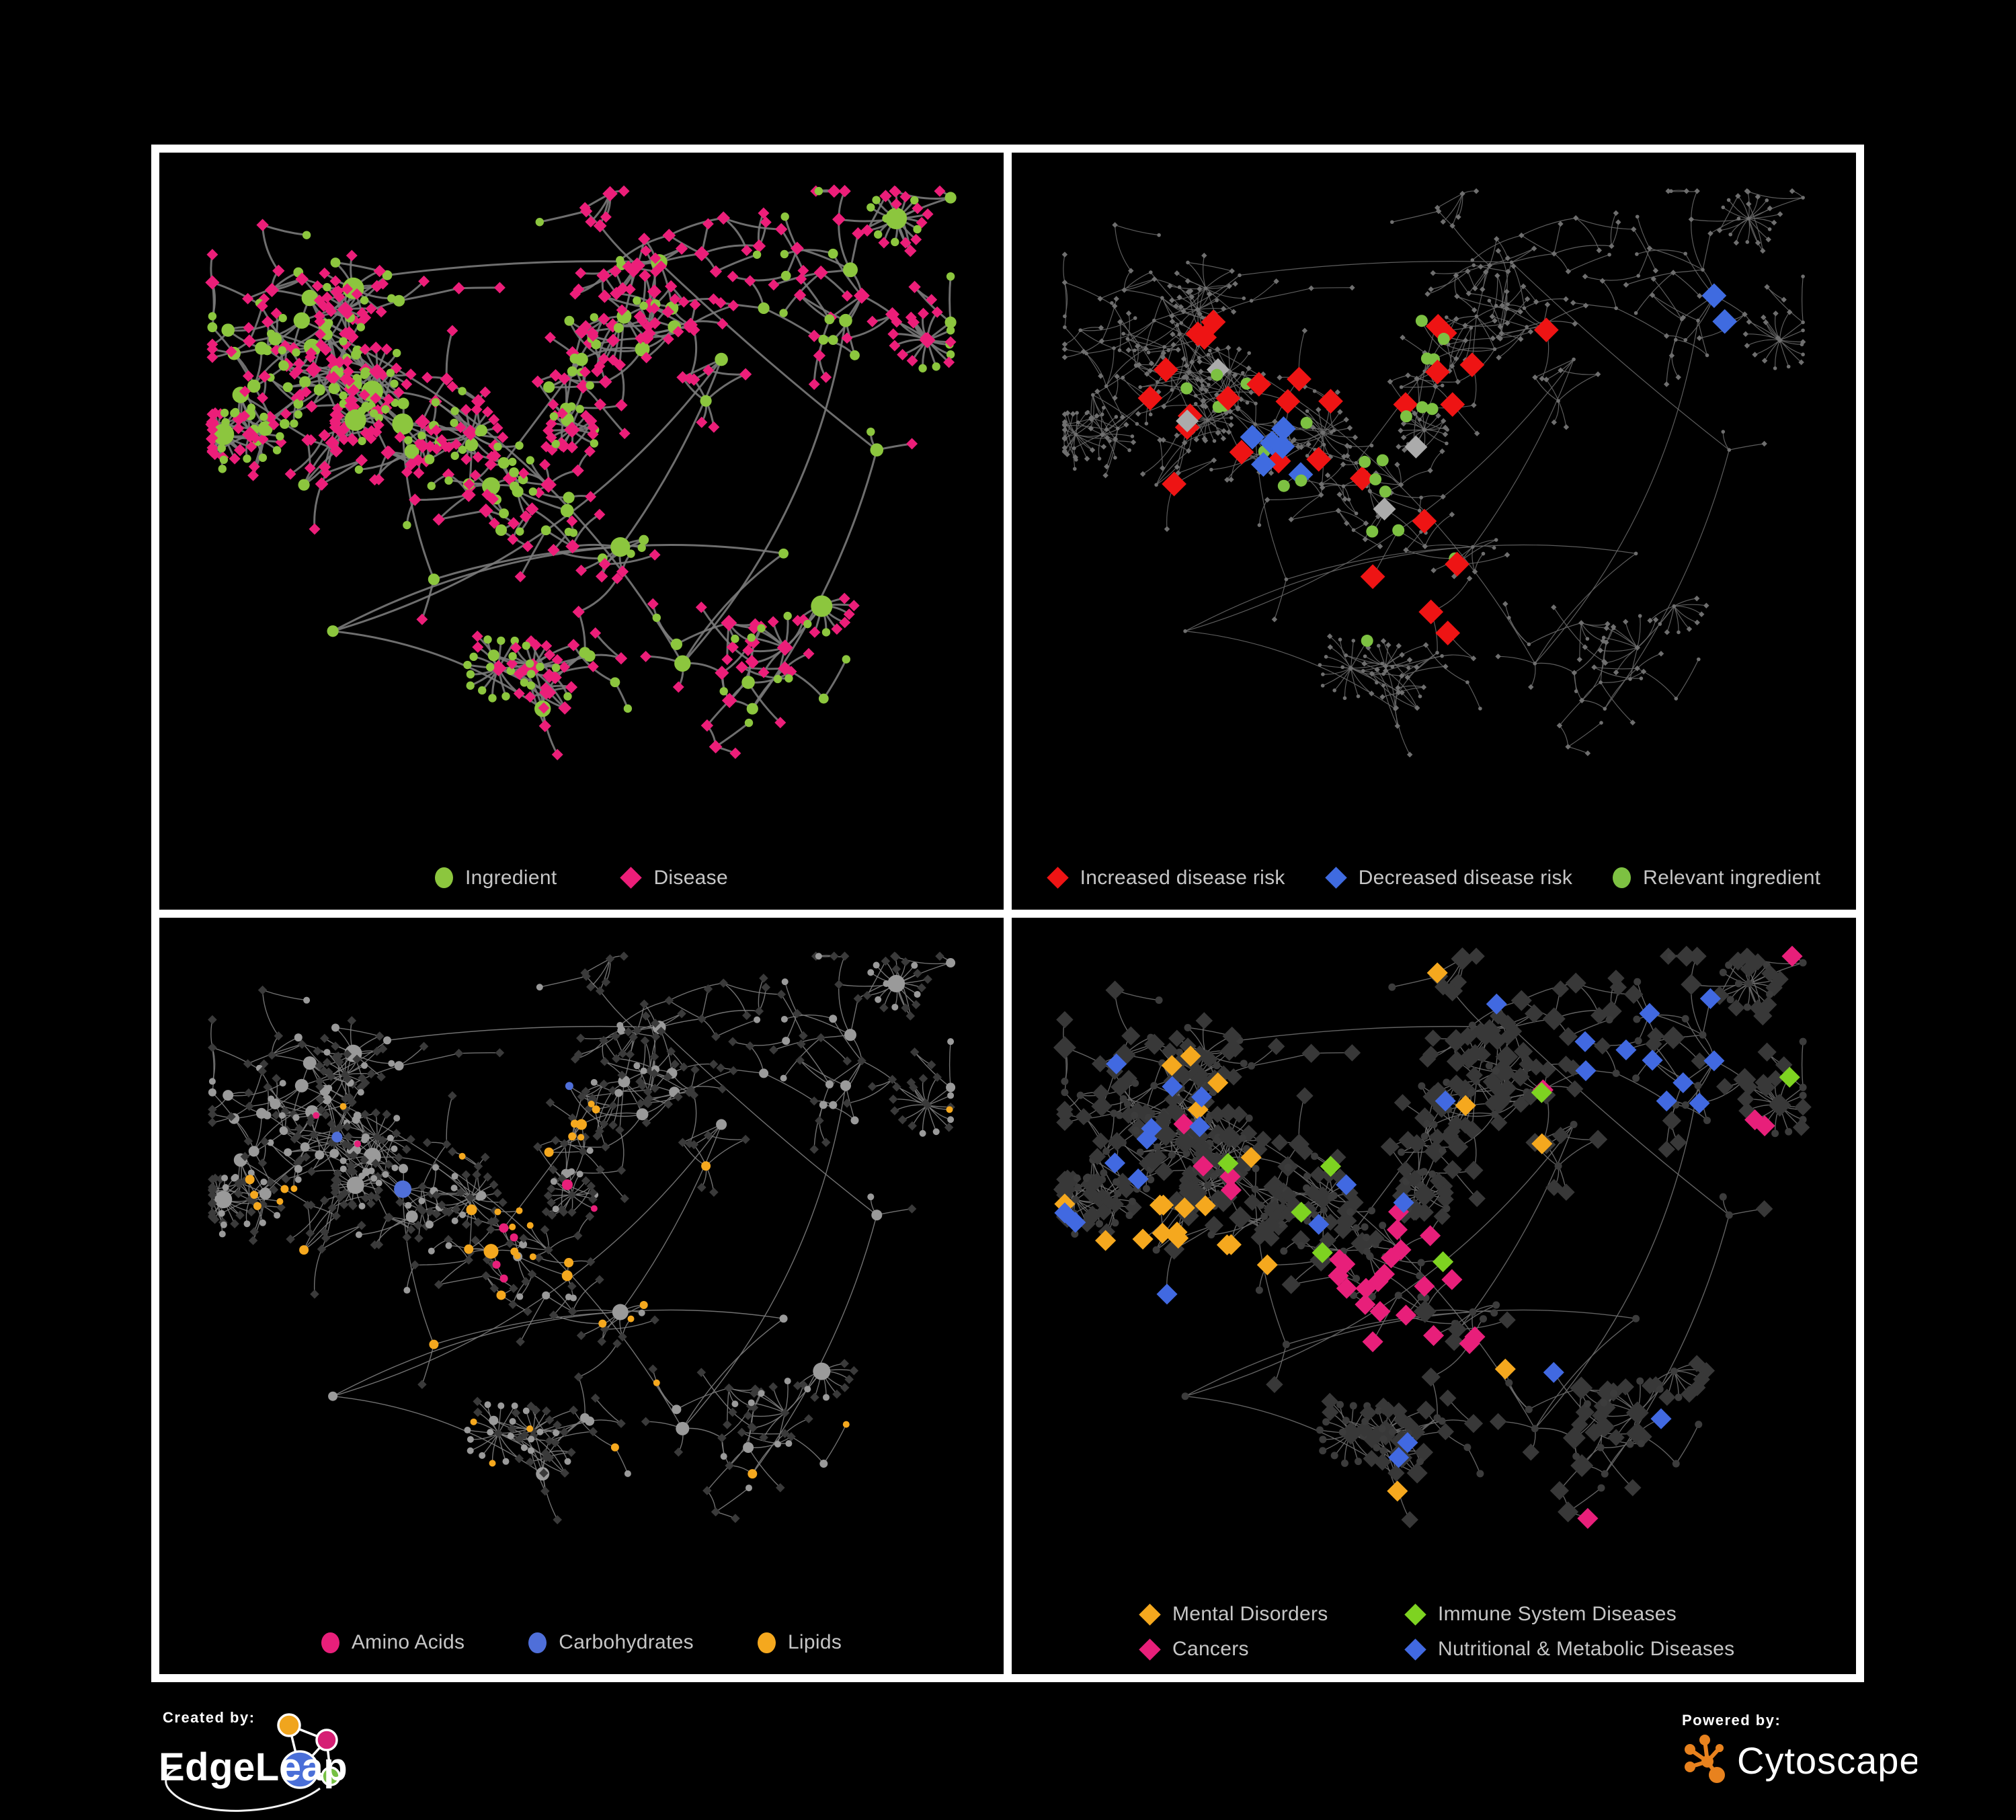  Describe the element at coordinates (1272, 1649) in the screenshot. I see `legend-item-cancers: Cancers` at that location.